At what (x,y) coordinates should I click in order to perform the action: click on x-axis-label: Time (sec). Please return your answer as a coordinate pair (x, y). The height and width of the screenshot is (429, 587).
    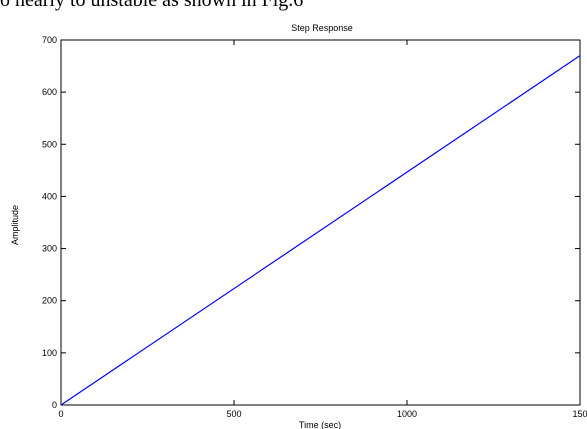
    Looking at the image, I should click on (320, 424).